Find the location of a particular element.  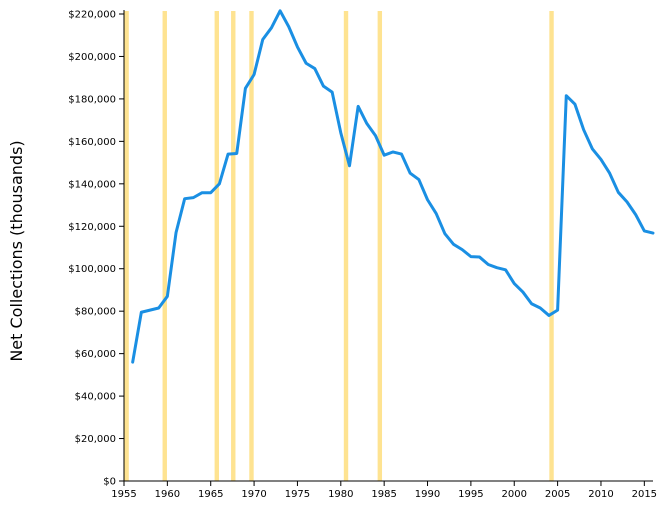

y-tick-label: $180,000 is located at coordinates (92, 99).